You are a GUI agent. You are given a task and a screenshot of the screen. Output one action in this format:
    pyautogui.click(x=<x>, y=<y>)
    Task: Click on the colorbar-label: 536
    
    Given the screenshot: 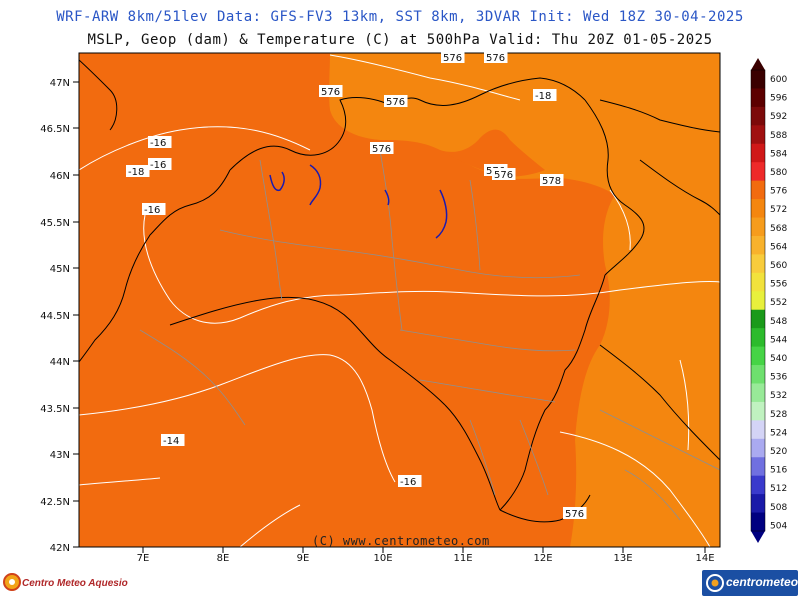 What is the action you would take?
    pyautogui.click(x=778, y=378)
    